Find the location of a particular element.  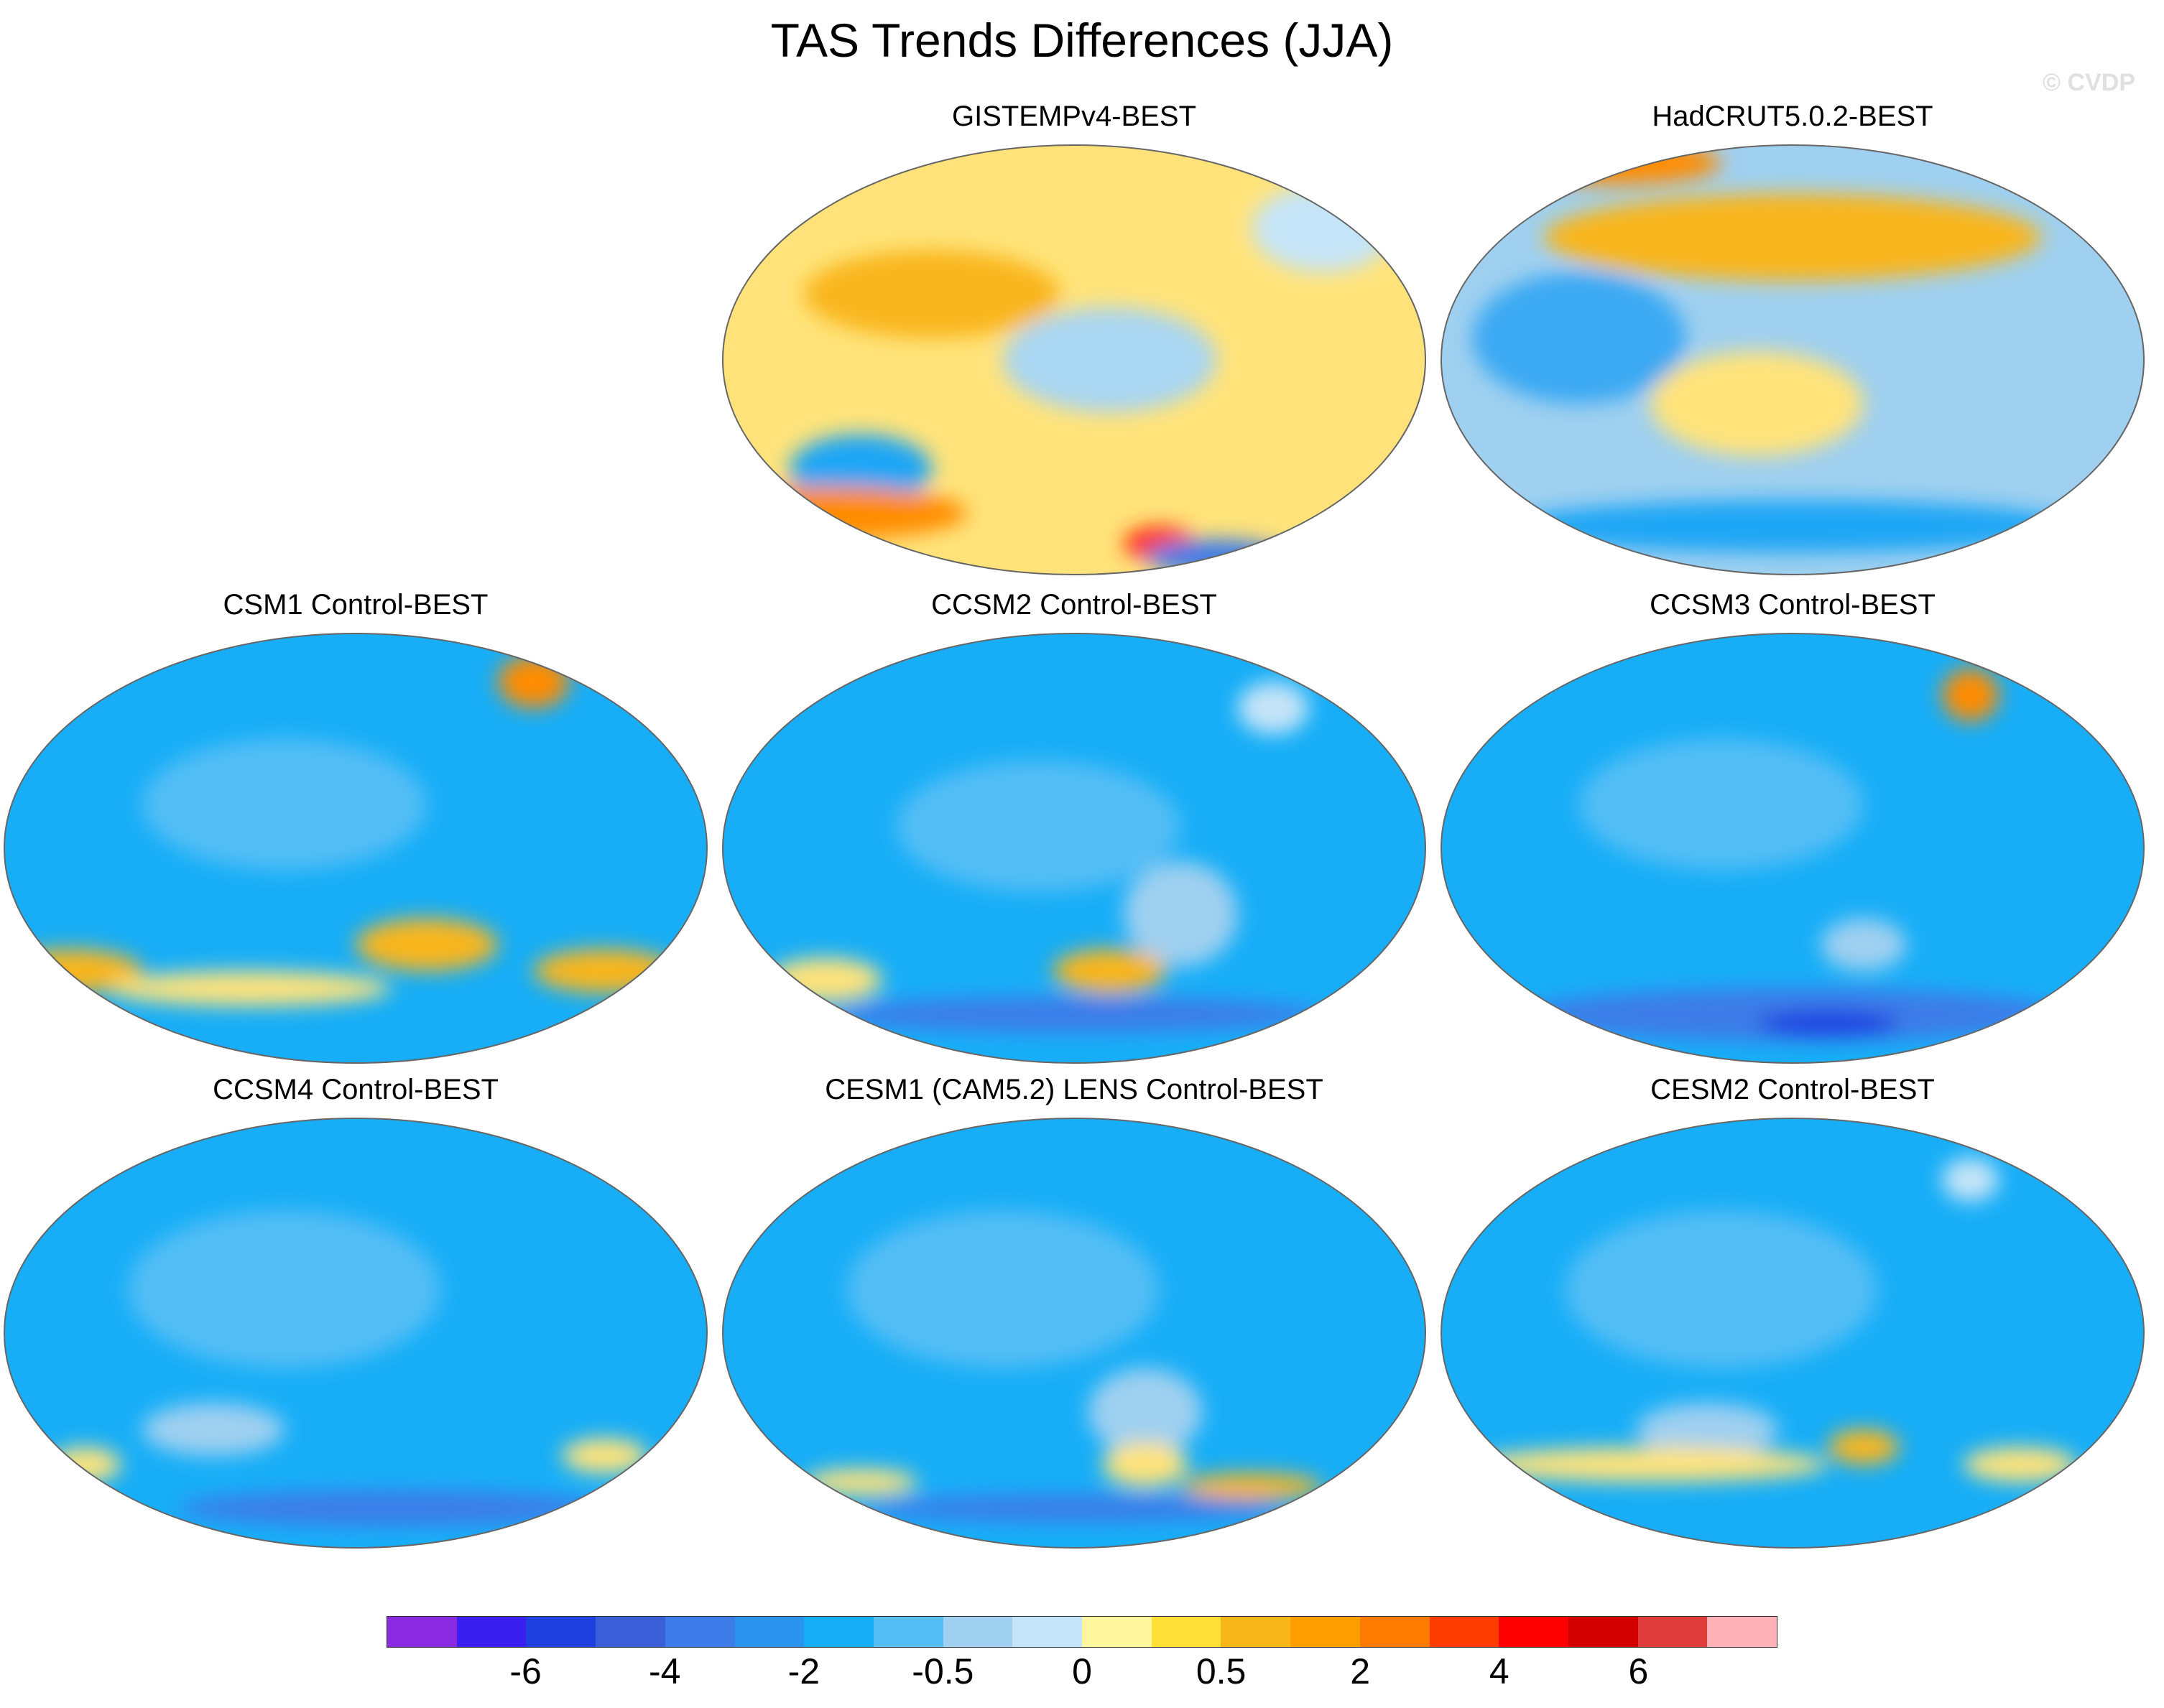

colorbar-tick-label: 0 is located at coordinates (1082, 1671).